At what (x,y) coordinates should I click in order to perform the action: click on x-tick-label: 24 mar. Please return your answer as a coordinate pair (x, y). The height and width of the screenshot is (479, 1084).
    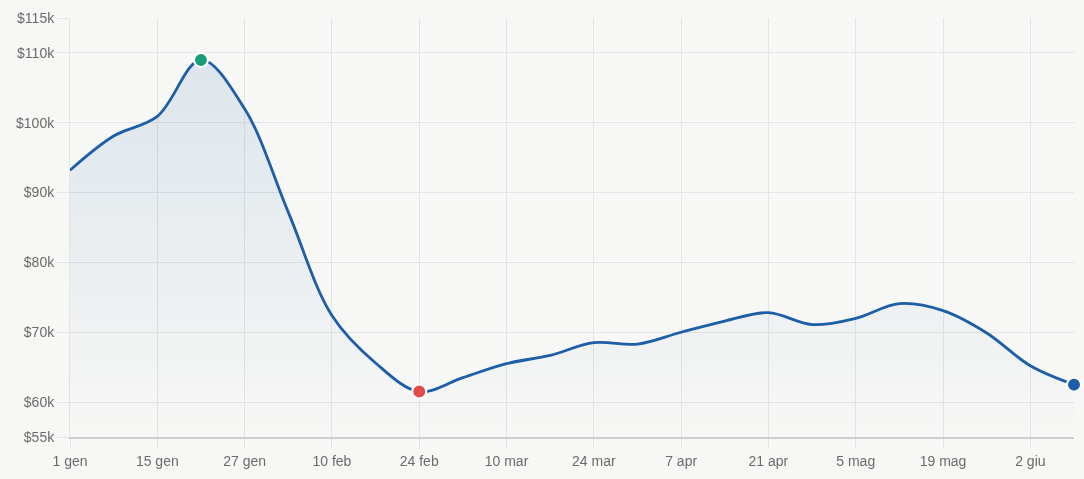
    Looking at the image, I should click on (594, 460).